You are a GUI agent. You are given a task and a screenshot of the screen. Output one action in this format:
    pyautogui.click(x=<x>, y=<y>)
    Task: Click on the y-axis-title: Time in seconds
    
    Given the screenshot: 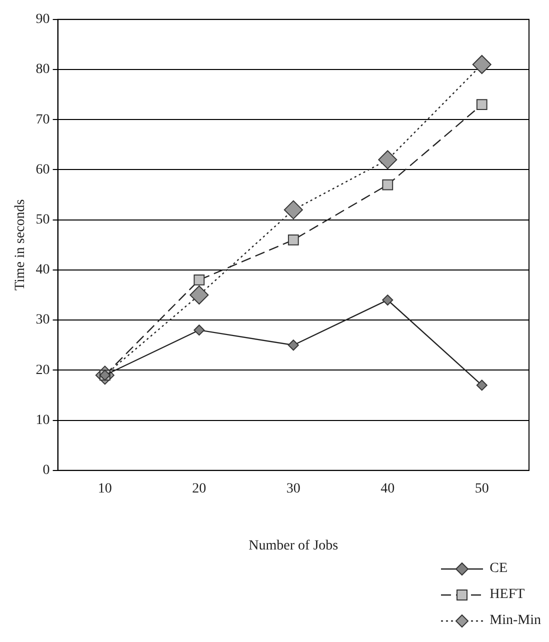 What is the action you would take?
    pyautogui.click(x=20, y=245)
    